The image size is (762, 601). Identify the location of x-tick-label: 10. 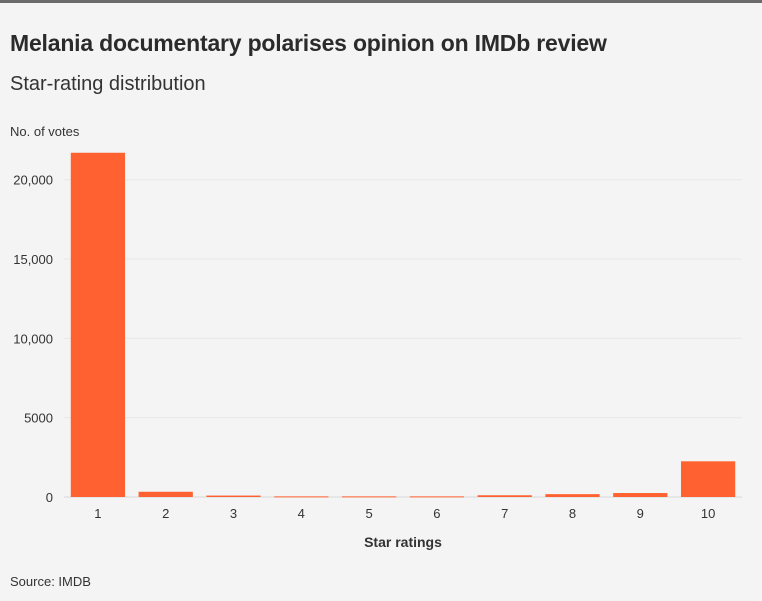
(708, 513).